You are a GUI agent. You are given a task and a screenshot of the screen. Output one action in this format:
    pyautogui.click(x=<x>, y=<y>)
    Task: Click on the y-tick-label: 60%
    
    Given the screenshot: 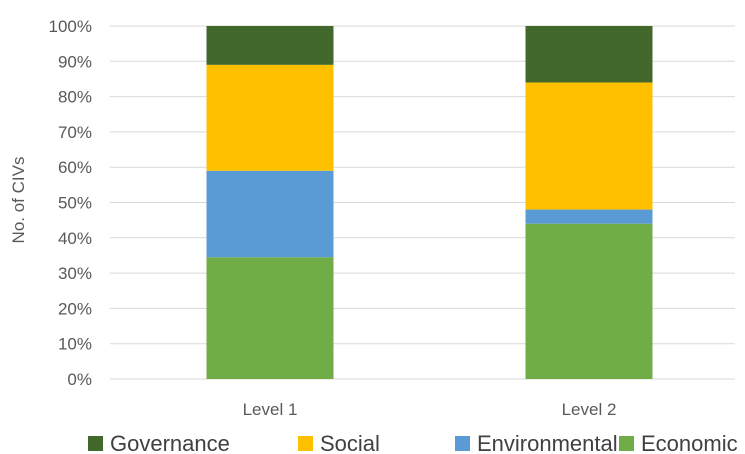 What is the action you would take?
    pyautogui.click(x=75, y=167)
    